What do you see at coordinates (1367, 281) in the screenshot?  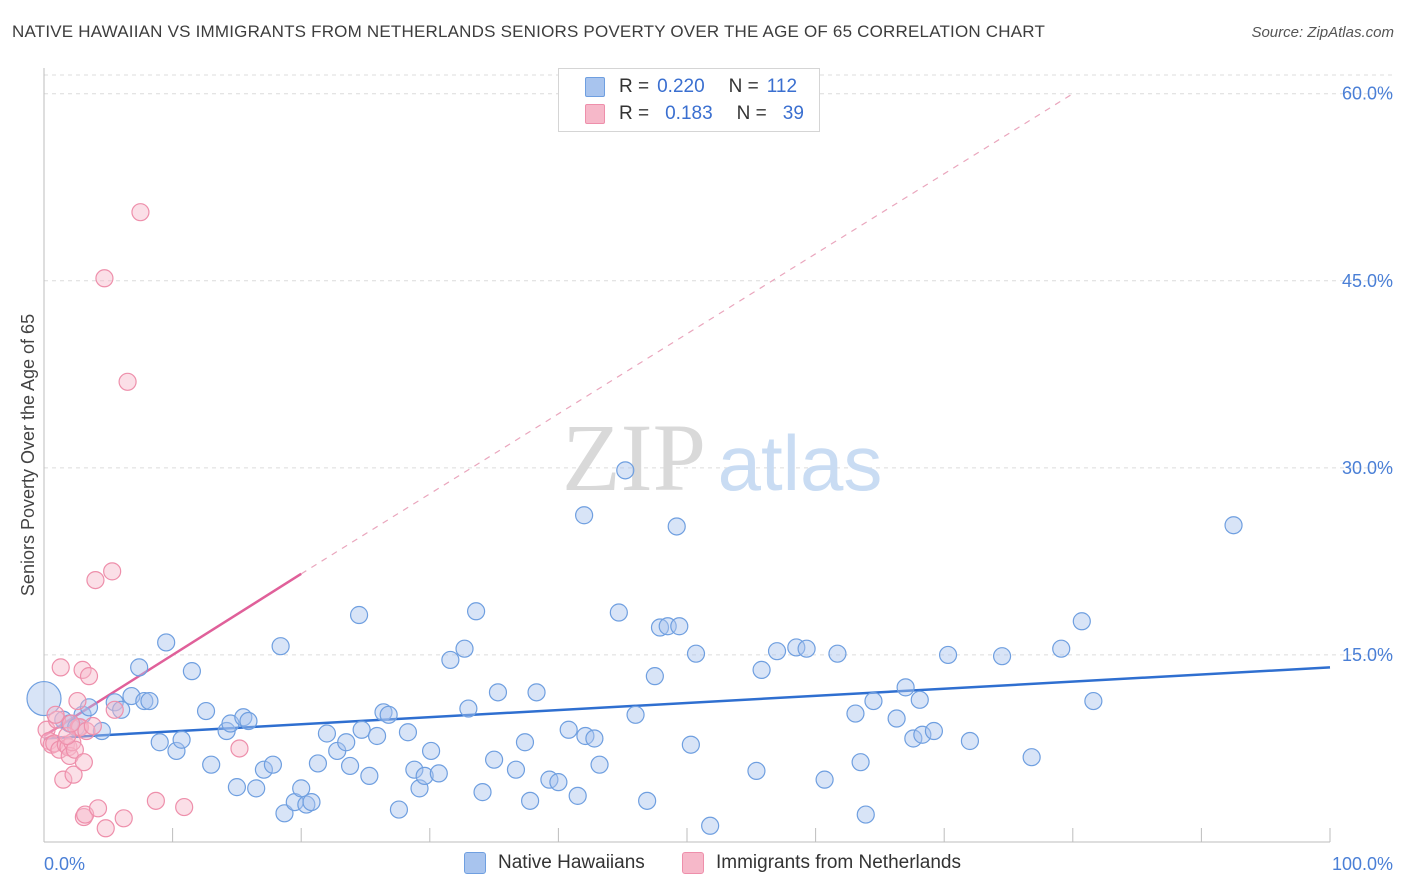 I see `y-tick-label: 45.0%` at bounding box center [1367, 281].